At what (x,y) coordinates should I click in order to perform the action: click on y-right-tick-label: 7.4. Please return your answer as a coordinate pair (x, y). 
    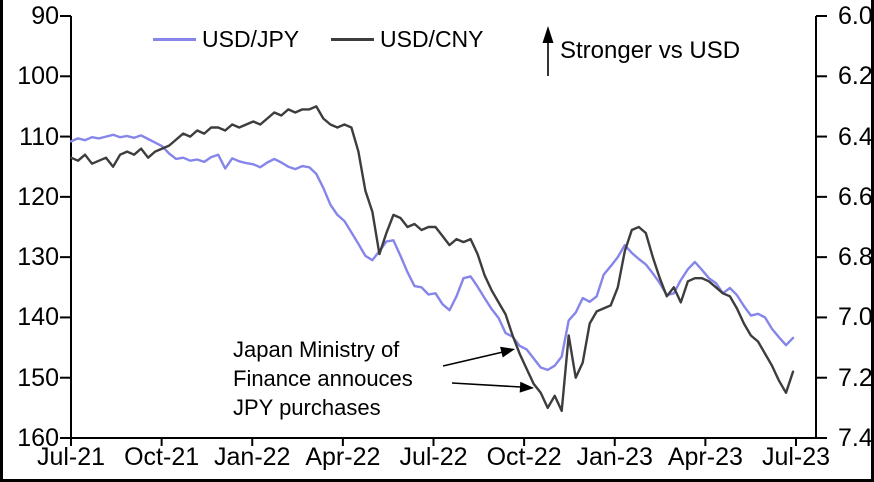
    Looking at the image, I should click on (855, 438).